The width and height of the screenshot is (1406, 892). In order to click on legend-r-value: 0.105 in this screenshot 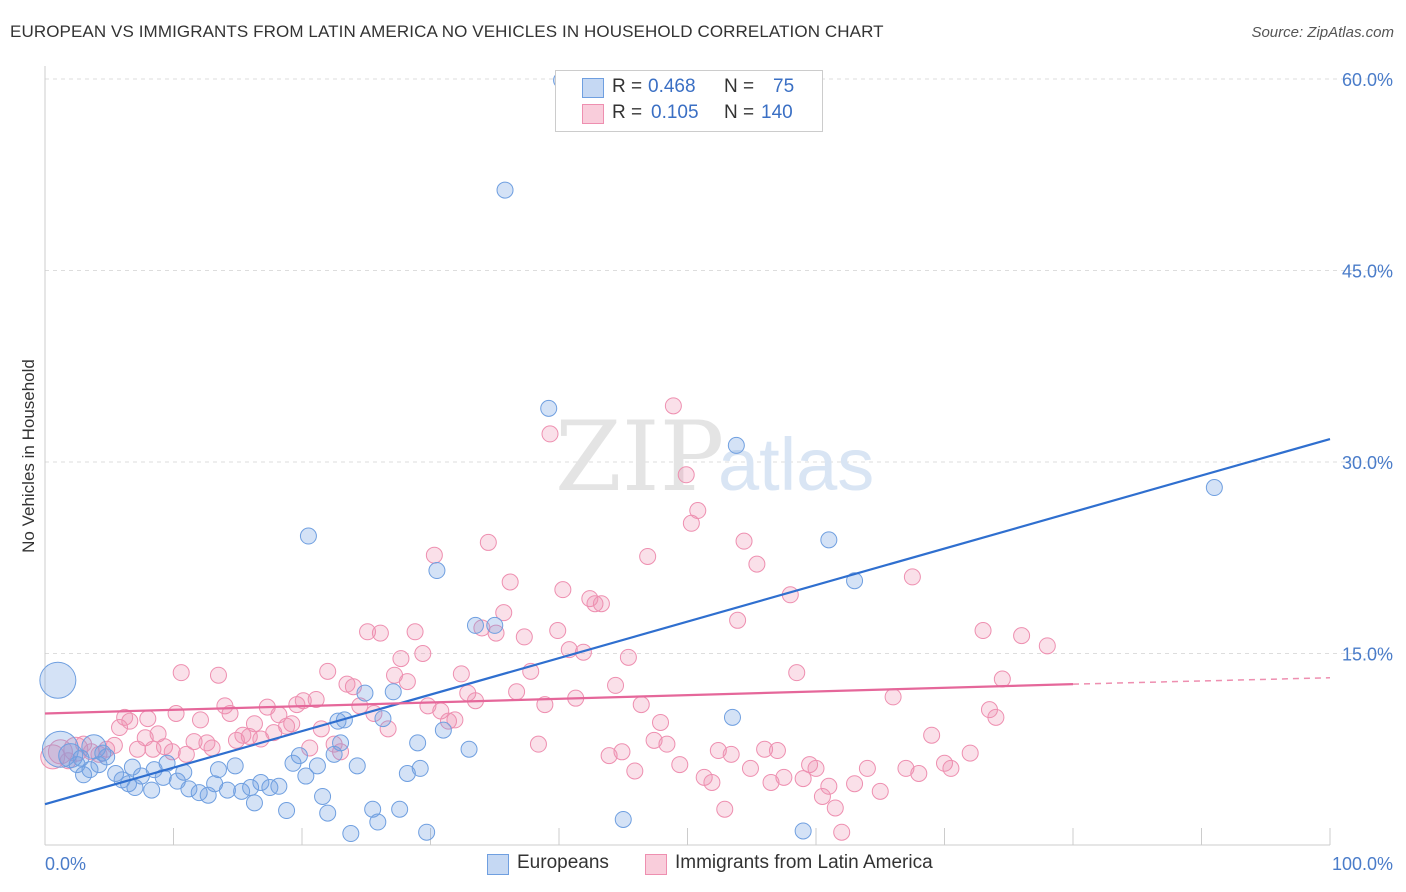, I will do `click(675, 112)`.